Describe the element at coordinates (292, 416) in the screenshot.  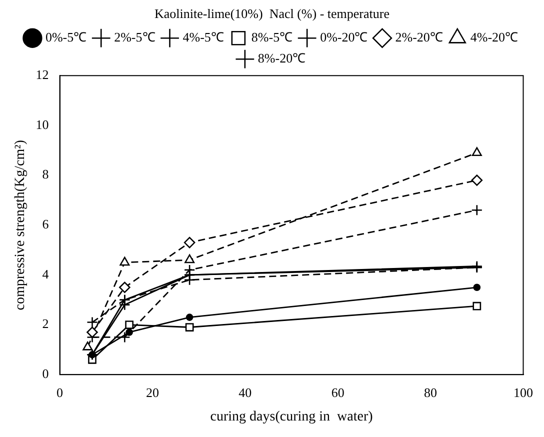
I see `x-axis-title: curing days(curing in water)` at that location.